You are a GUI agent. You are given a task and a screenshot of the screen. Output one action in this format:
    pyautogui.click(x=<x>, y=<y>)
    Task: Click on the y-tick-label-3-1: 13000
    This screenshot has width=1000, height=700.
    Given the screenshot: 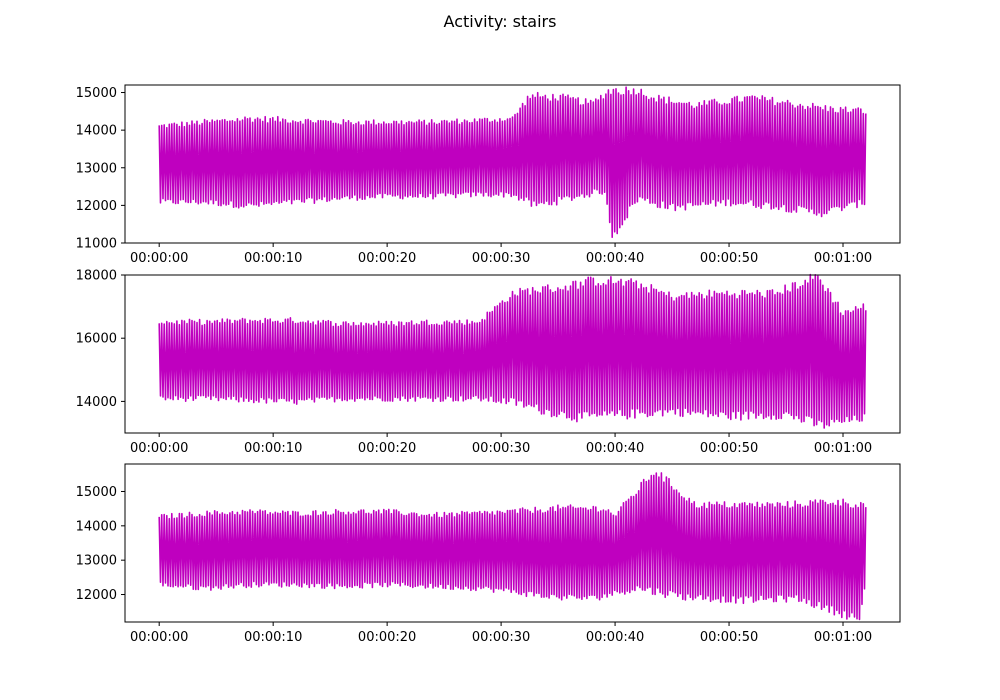 What is the action you would take?
    pyautogui.click(x=96, y=561)
    